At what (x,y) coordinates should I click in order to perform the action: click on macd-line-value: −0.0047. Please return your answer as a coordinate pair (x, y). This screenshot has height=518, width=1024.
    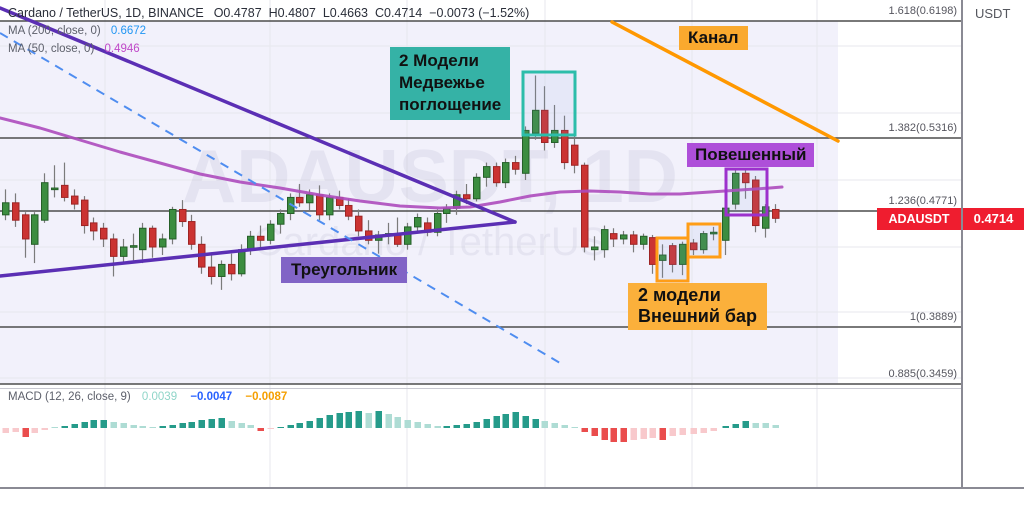
    Looking at the image, I should click on (211, 397).